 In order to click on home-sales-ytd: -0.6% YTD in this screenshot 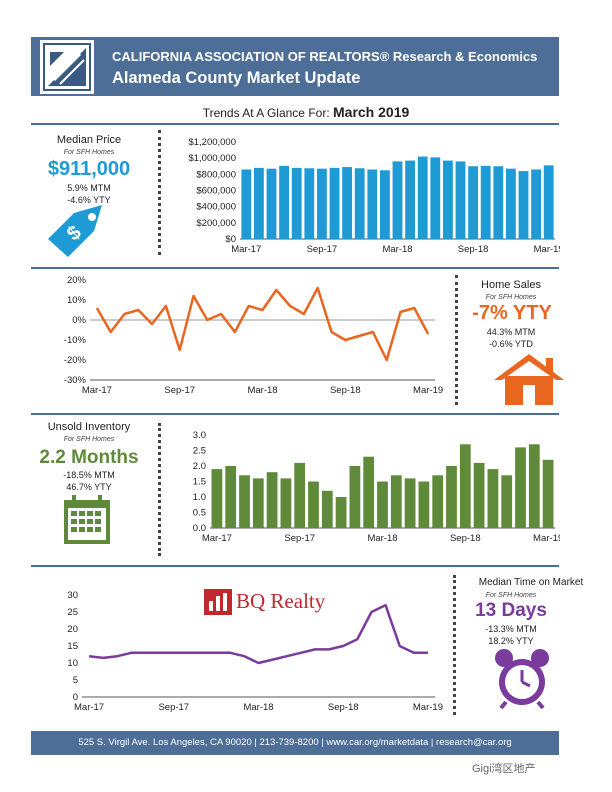, I will do `click(511, 344)`.